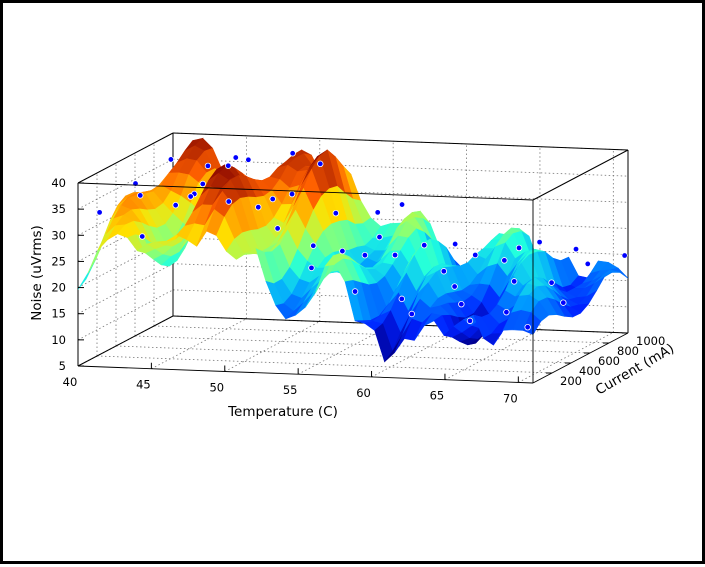 Image resolution: width=705 pixels, height=567 pixels. I want to click on y-tick-label: 1000, so click(650, 341).